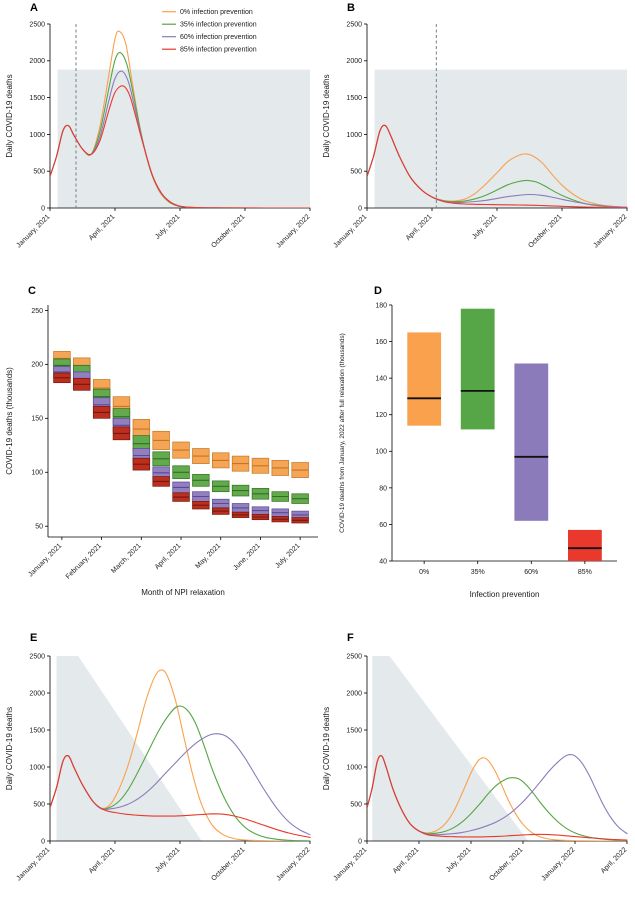 Image resolution: width=635 pixels, height=905 pixels. Describe the element at coordinates (37, 365) in the screenshot. I see `y-tick-label: 200` at that location.